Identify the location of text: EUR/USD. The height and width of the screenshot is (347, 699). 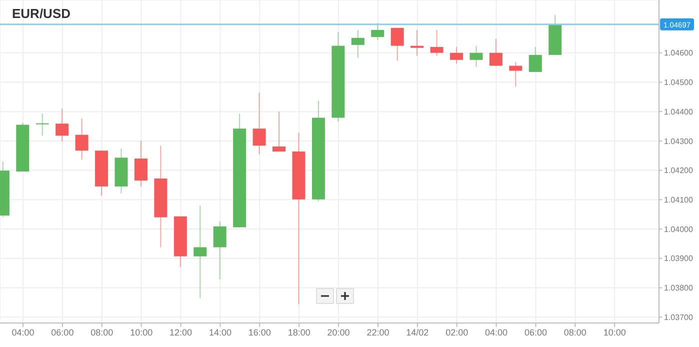
(41, 13).